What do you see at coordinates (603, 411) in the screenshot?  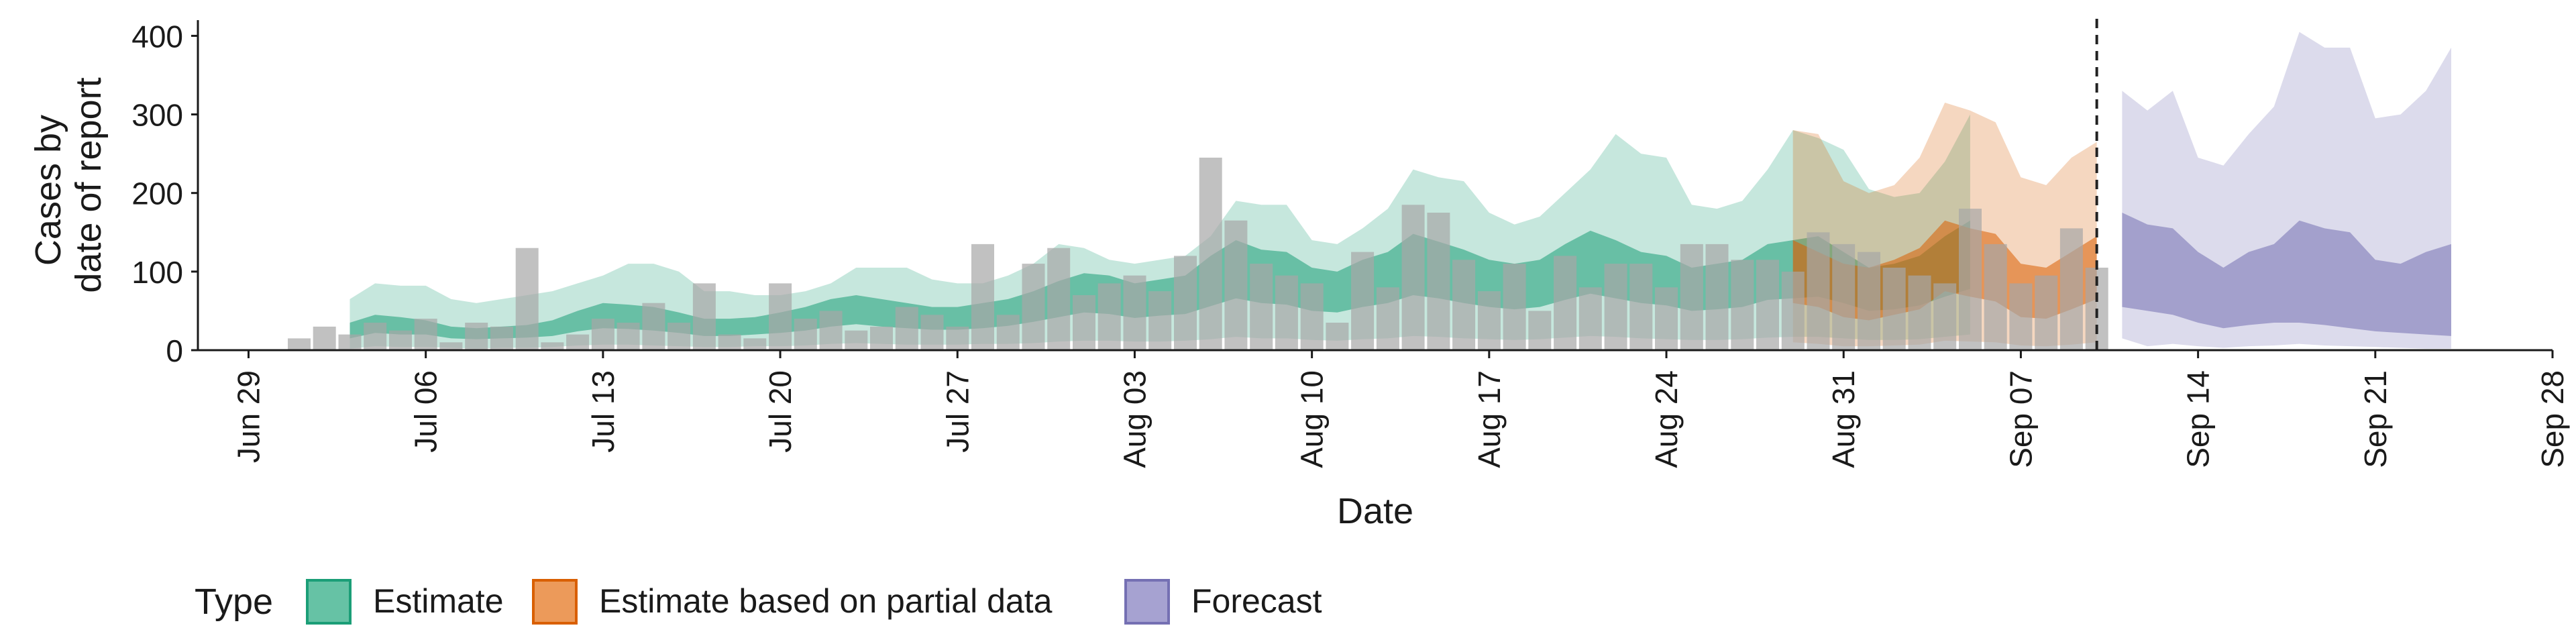 I see `x-tick-label: Jul 13` at bounding box center [603, 411].